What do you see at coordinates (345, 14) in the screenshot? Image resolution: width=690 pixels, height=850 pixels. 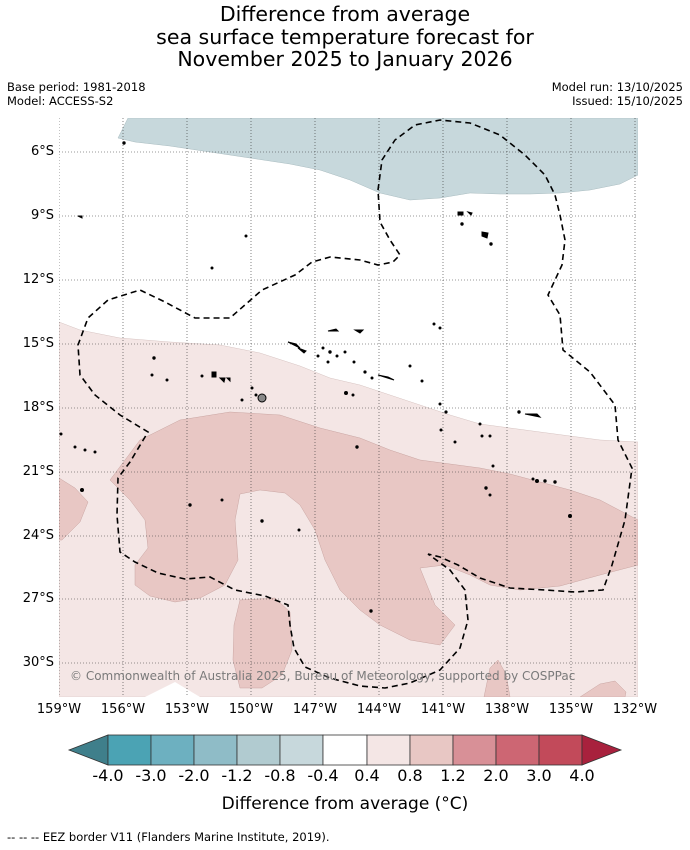 I see `title-line-1: Difference from average` at bounding box center [345, 14].